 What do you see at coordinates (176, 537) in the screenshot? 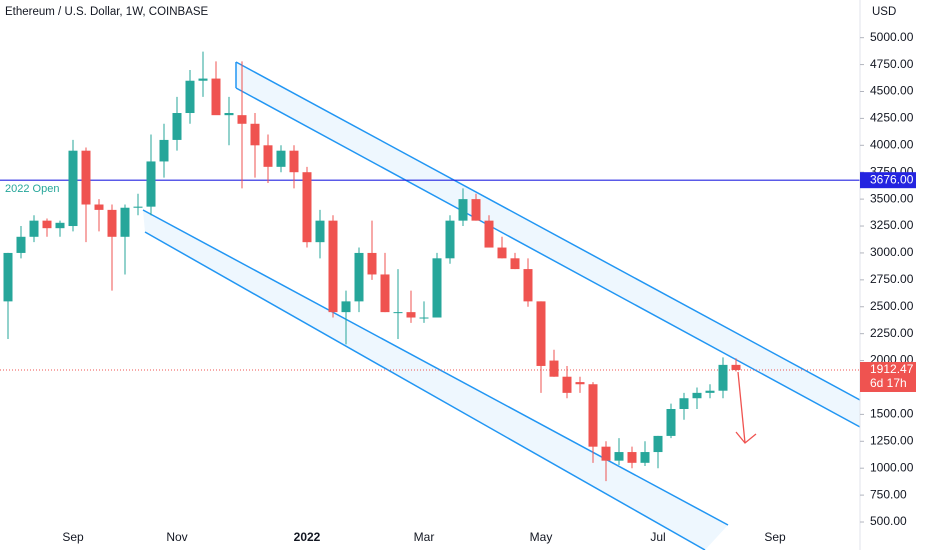
I see `x-tick-label: Nov` at bounding box center [176, 537].